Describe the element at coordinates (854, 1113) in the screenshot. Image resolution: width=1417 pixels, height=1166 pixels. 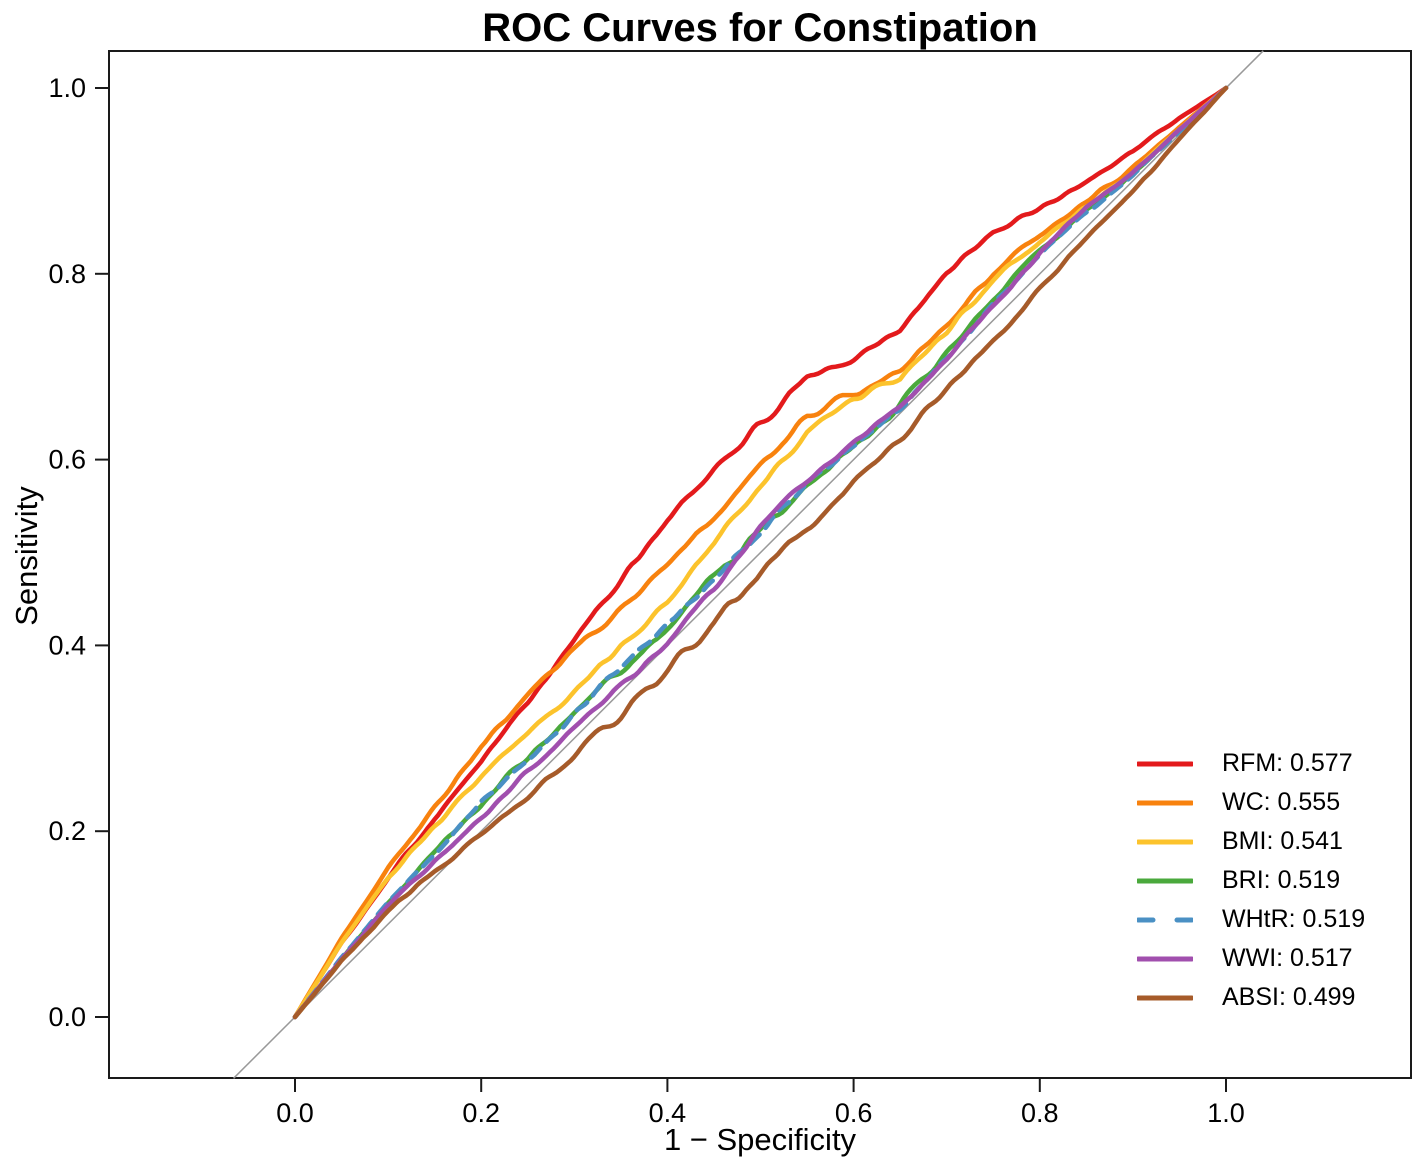
I see `x-tick-label: 0.6` at that location.